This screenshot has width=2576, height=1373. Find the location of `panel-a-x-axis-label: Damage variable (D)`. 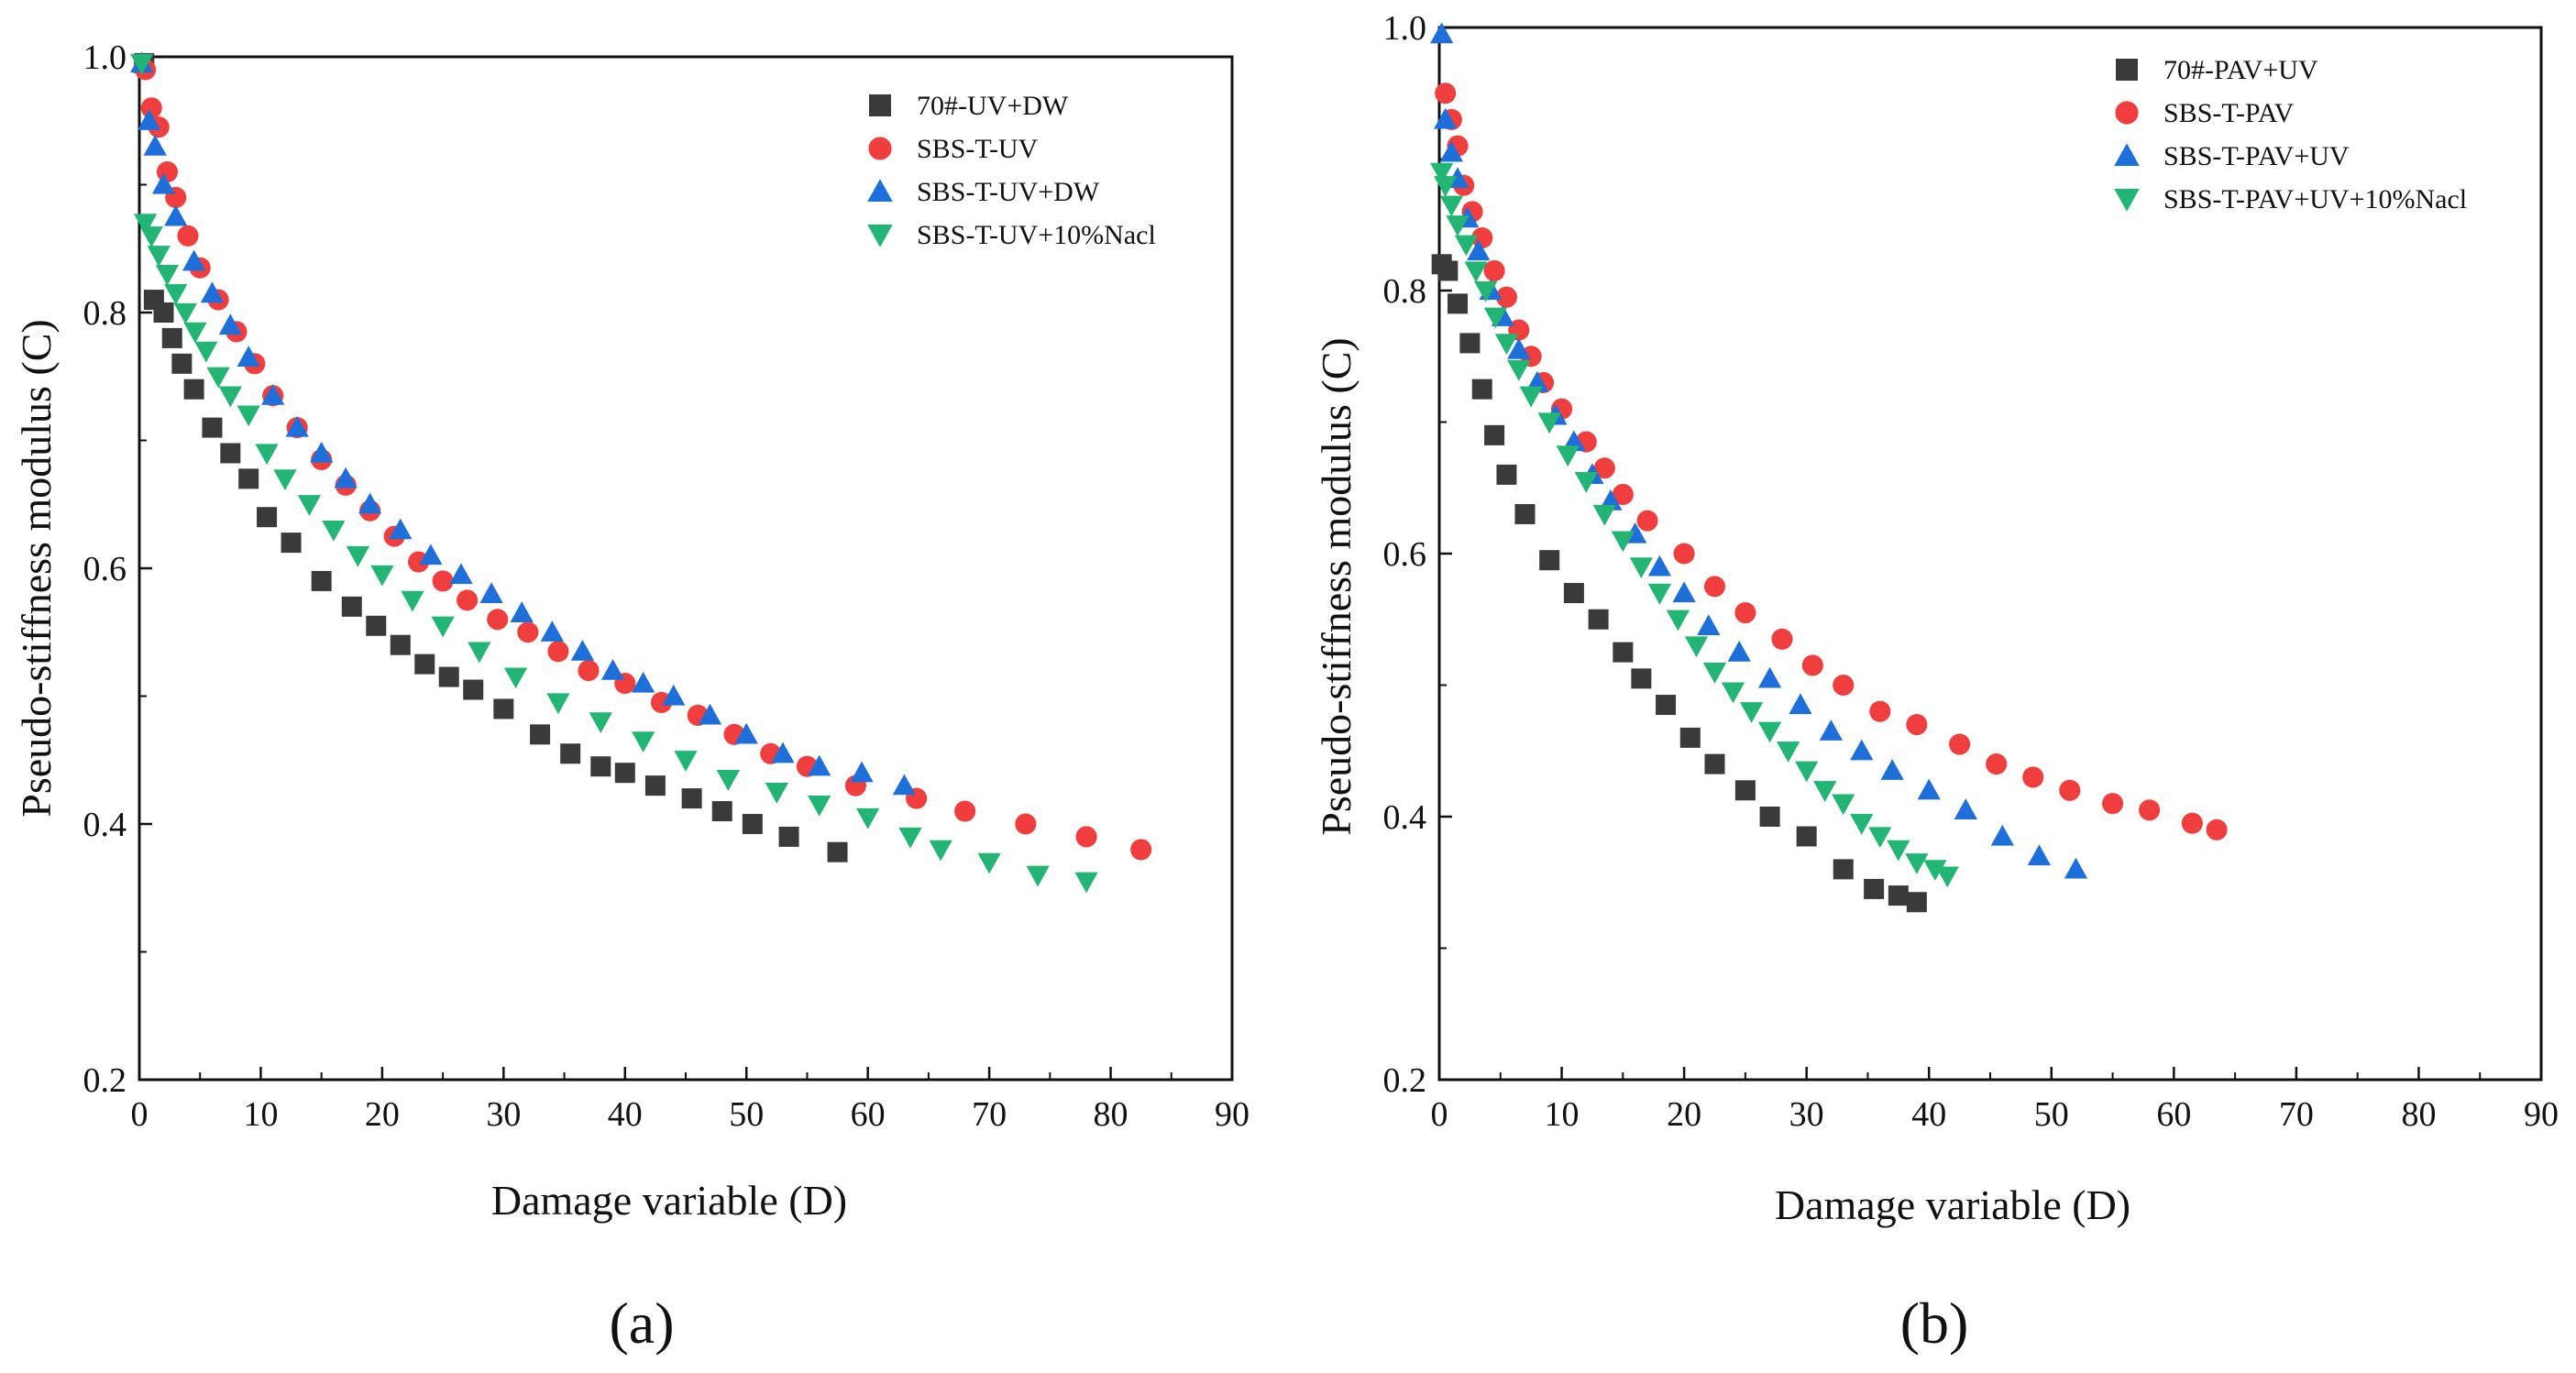

panel-a-x-axis-label: Damage variable (D) is located at coordinates (669, 1200).